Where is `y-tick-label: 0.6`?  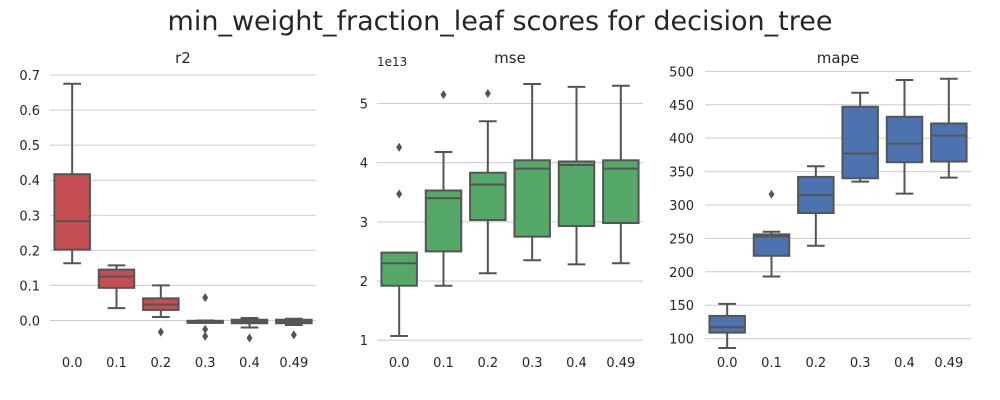 y-tick-label: 0.6 is located at coordinates (29, 111).